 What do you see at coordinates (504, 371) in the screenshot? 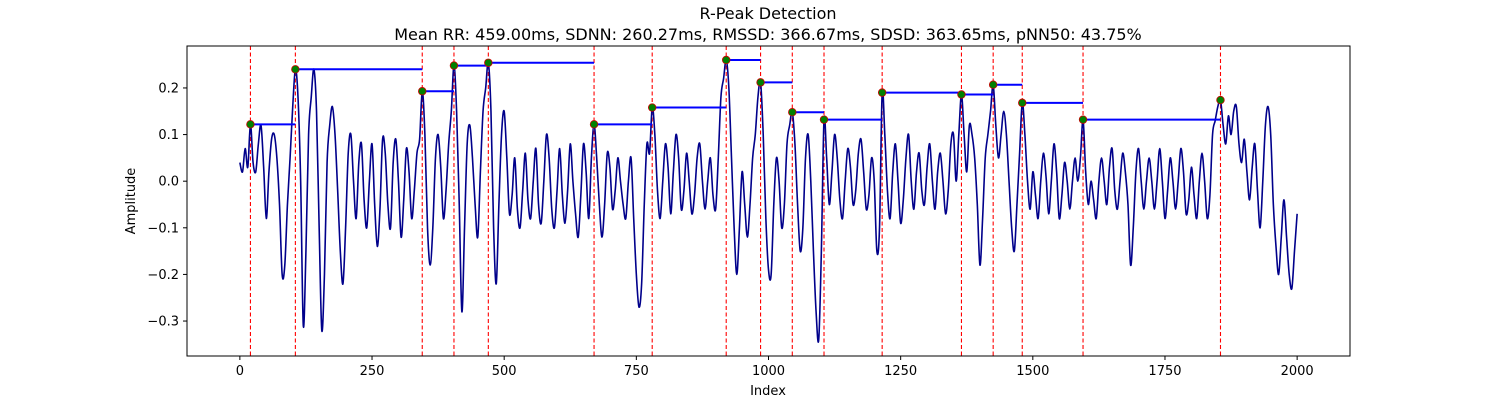
I see `x-tick-label: 500` at bounding box center [504, 371].